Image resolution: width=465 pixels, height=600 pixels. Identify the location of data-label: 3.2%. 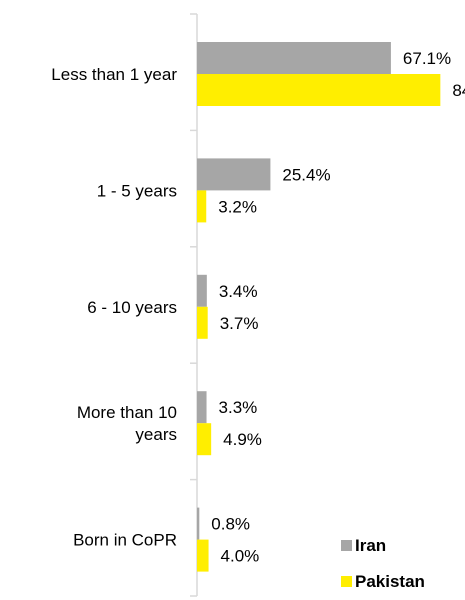
(237, 206).